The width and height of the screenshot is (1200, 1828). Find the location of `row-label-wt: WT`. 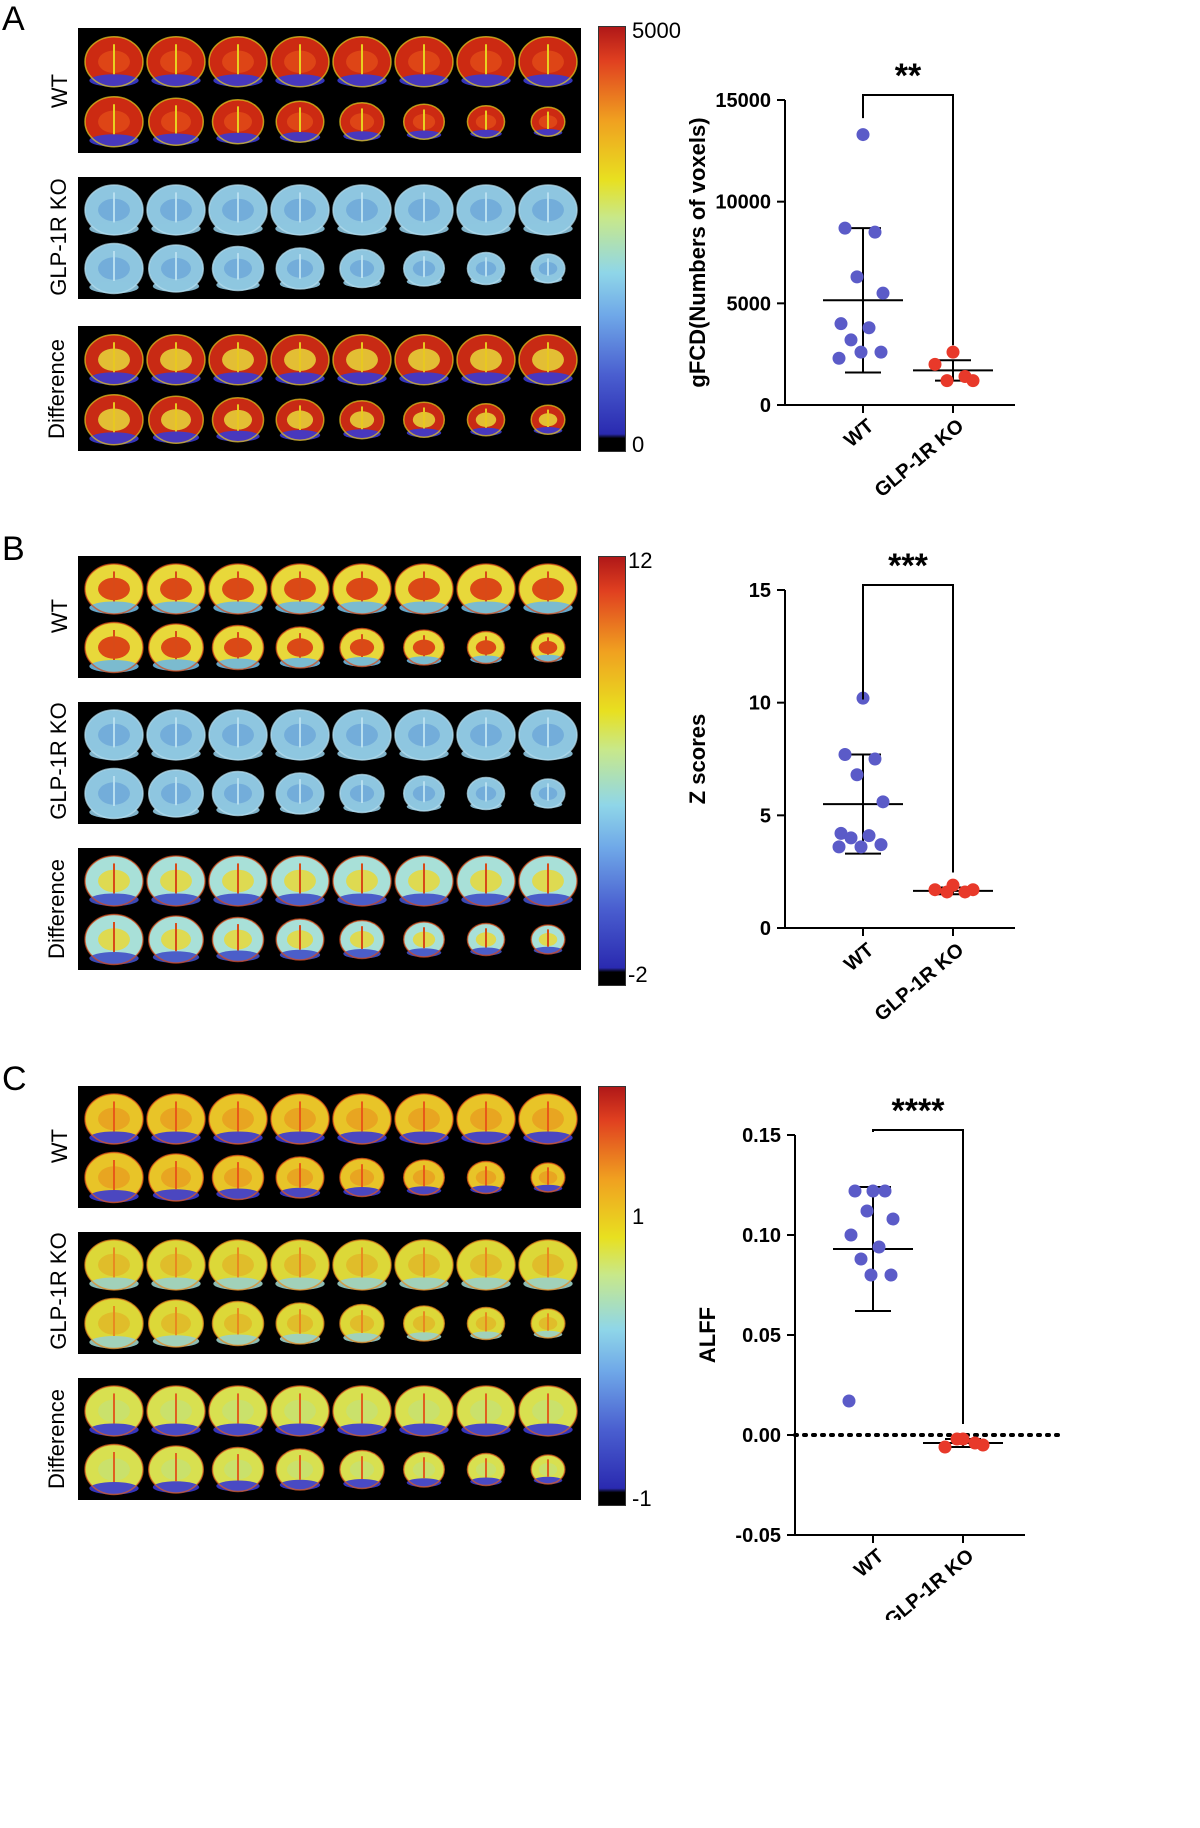

row-label-wt: WT is located at coordinates (59, 1146).